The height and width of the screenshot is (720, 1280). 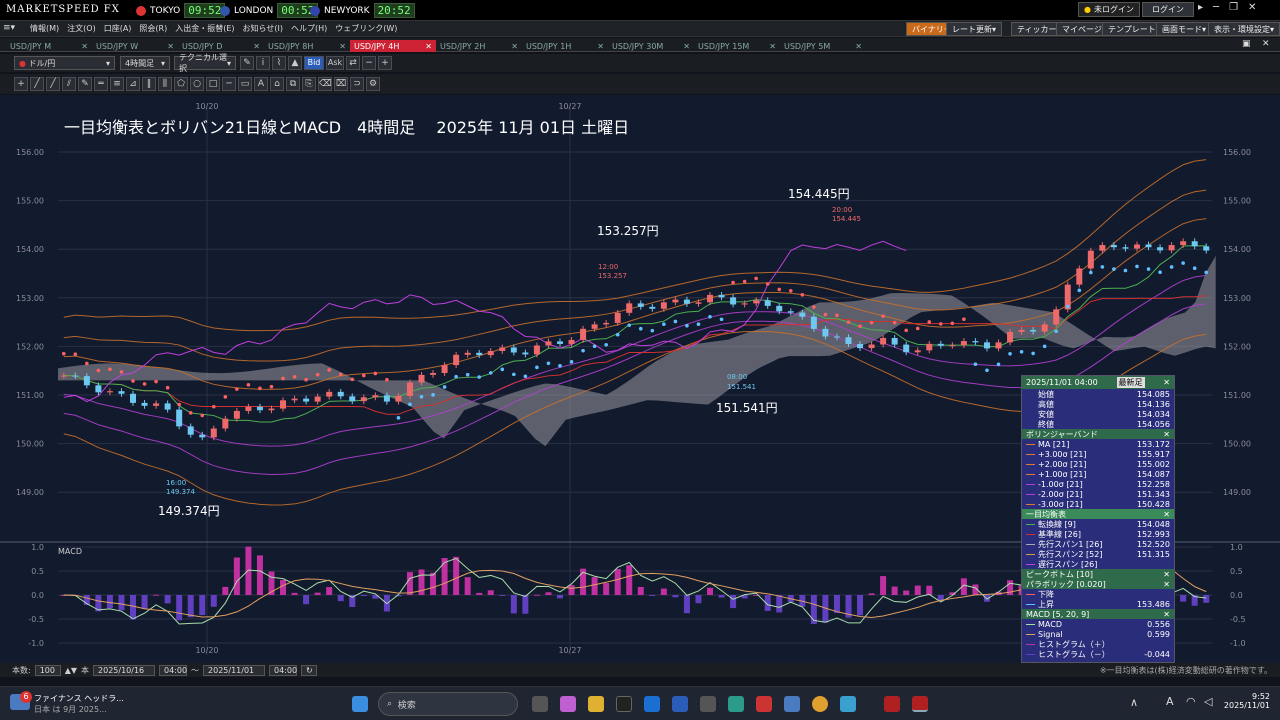 What do you see at coordinates (49, 46) in the screenshot?
I see `tab-usdjpy-m: USD/JPY M ✕` at bounding box center [49, 46].